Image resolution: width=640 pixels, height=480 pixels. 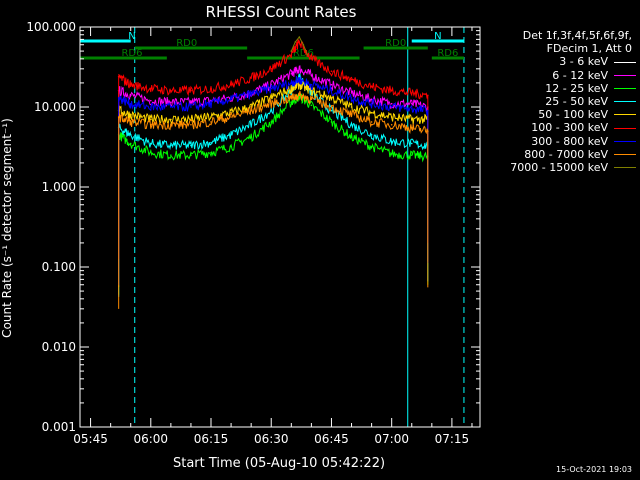 What do you see at coordinates (279, 463) in the screenshot?
I see `x-axis-label: Start Time (05-Aug-10 05:42:22)` at bounding box center [279, 463].